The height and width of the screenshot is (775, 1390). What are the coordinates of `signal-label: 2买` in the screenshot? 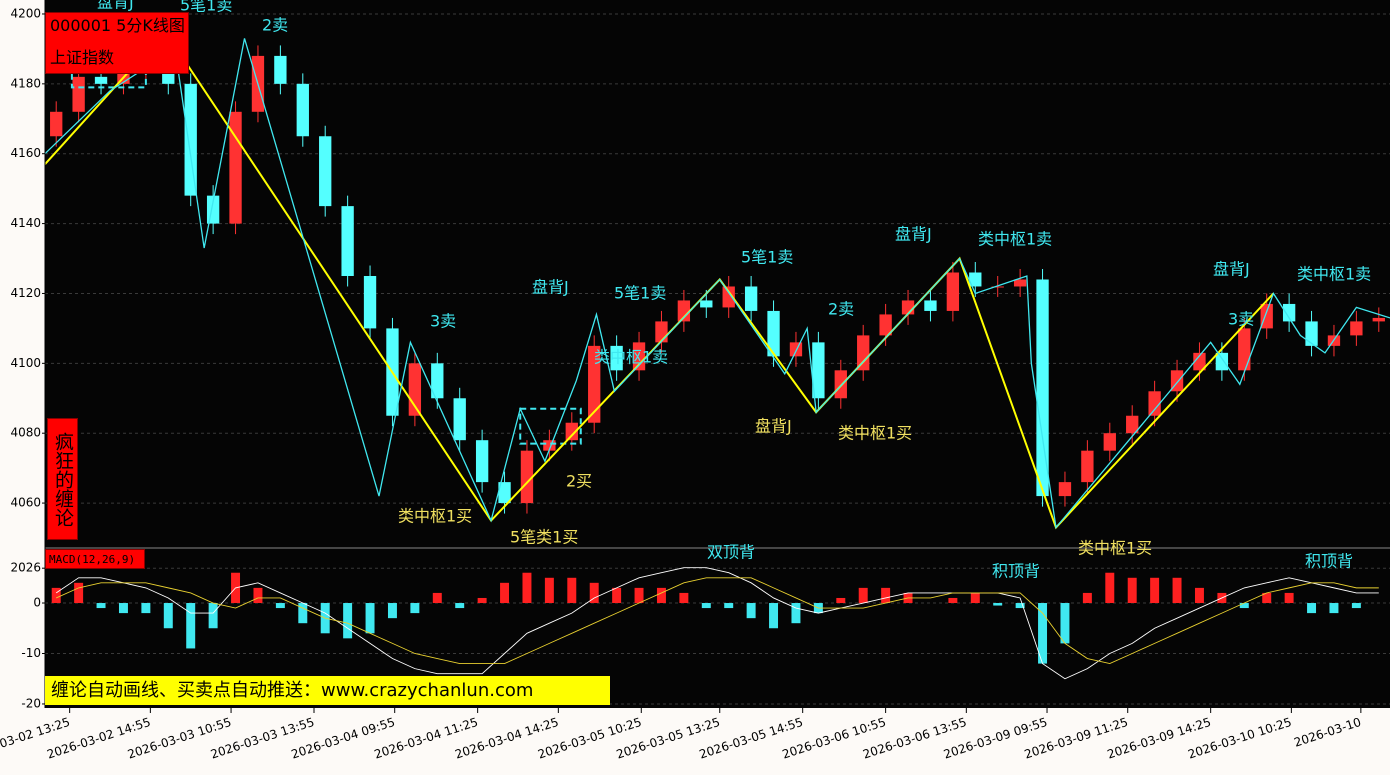 It's located at (579, 481).